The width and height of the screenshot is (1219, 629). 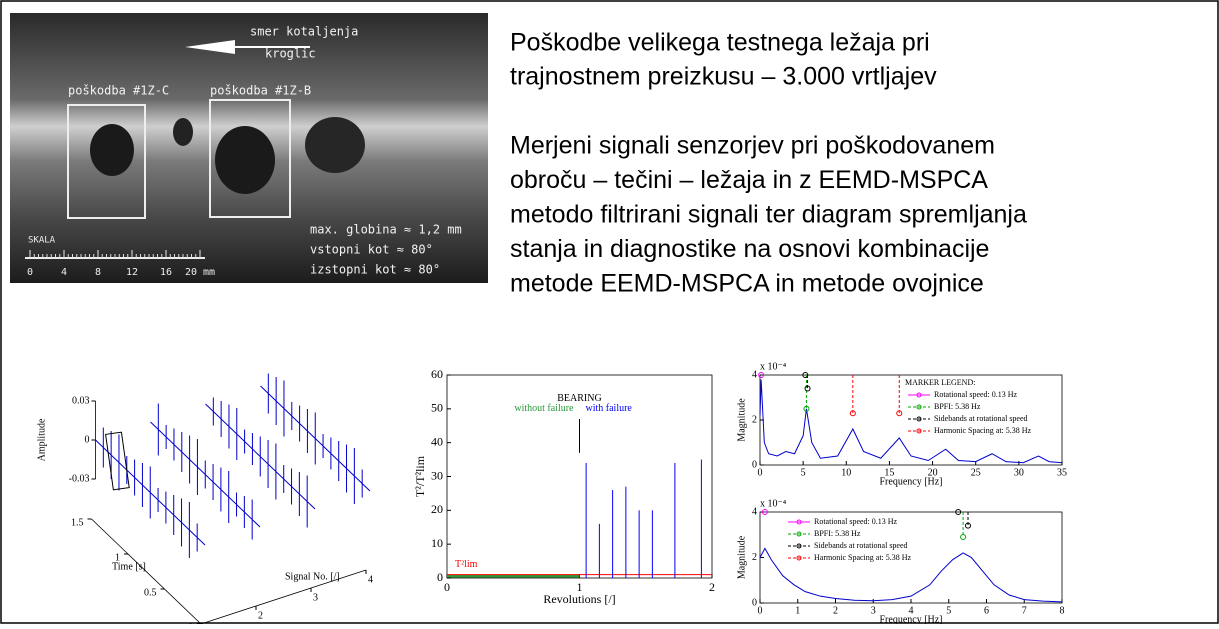 I want to click on measurement: vstopni kot ≈ 80°, so click(x=371, y=250).